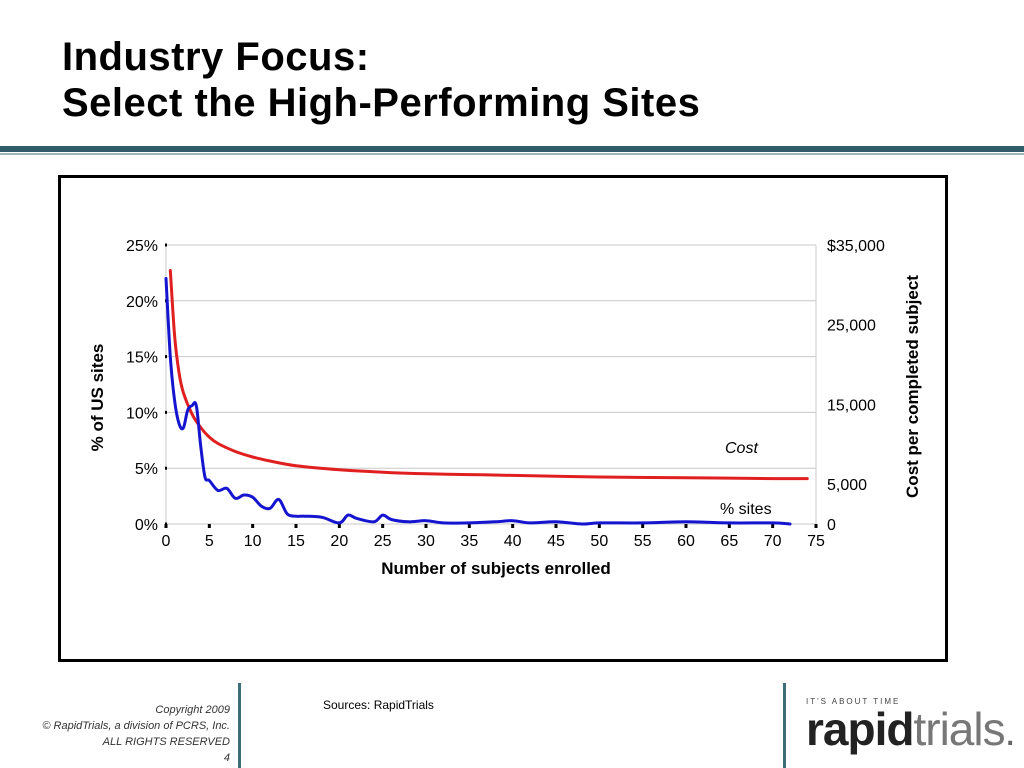  I want to click on title-divider, so click(512, 149).